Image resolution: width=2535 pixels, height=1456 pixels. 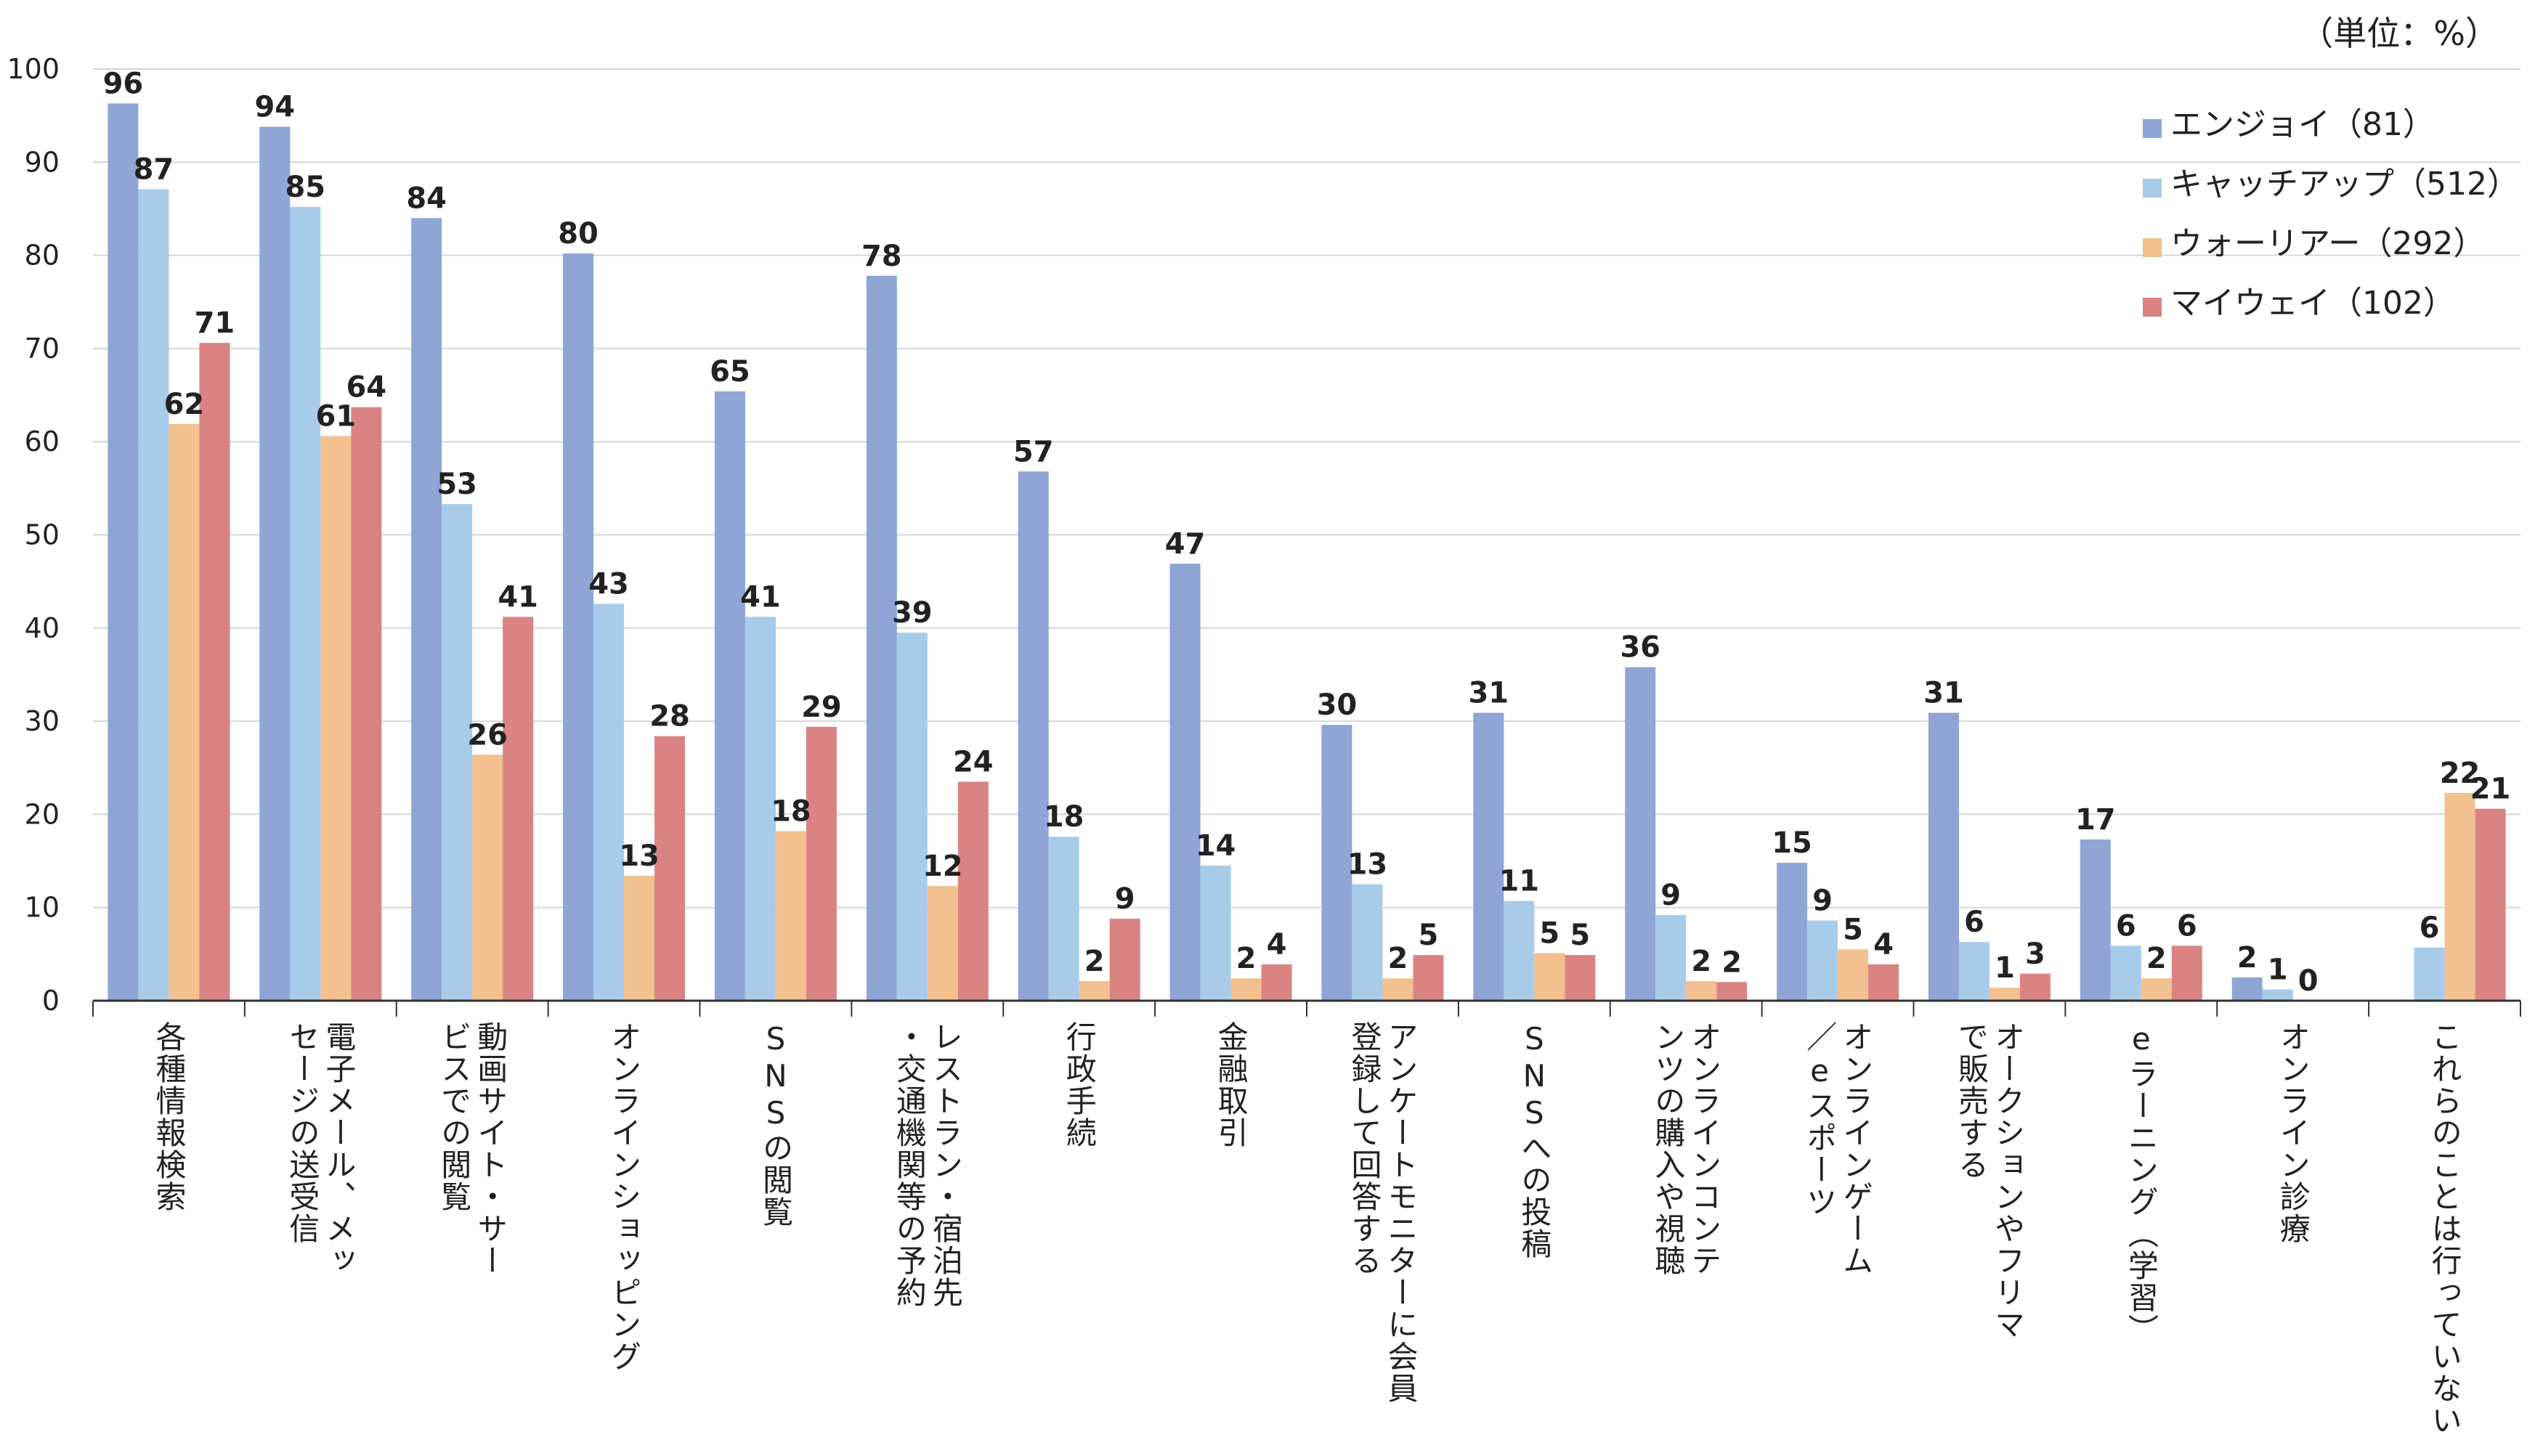 What do you see at coordinates (305, 188) in the screenshot?
I see `value-label: 85` at bounding box center [305, 188].